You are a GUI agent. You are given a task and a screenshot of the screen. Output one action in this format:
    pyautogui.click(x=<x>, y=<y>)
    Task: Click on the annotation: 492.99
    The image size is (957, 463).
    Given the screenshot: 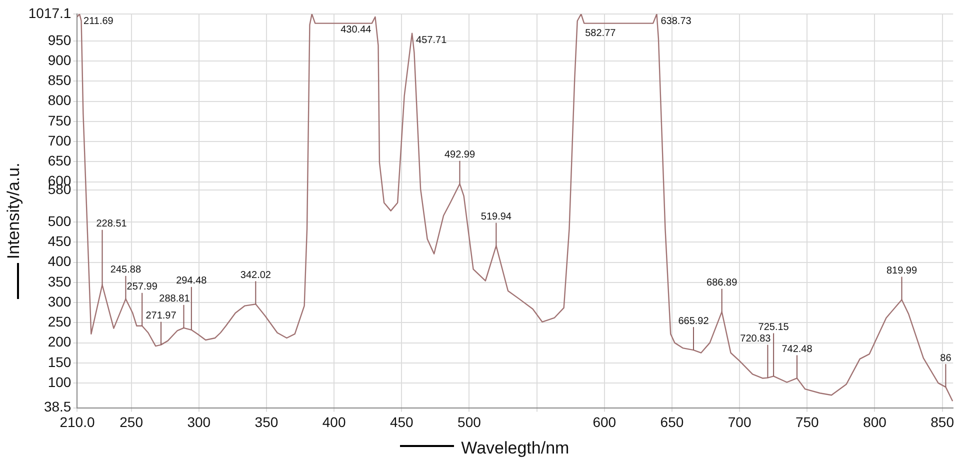 What is the action you would take?
    pyautogui.click(x=460, y=155)
    